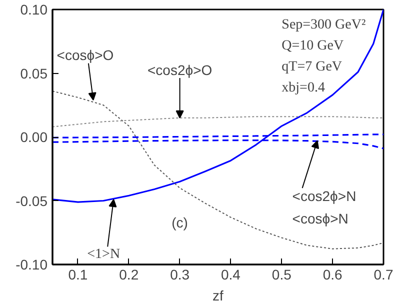 This screenshot has width=400, height=306. Describe the element at coordinates (34, 137) in the screenshot. I see `y-tick-label: 0.00` at that location.